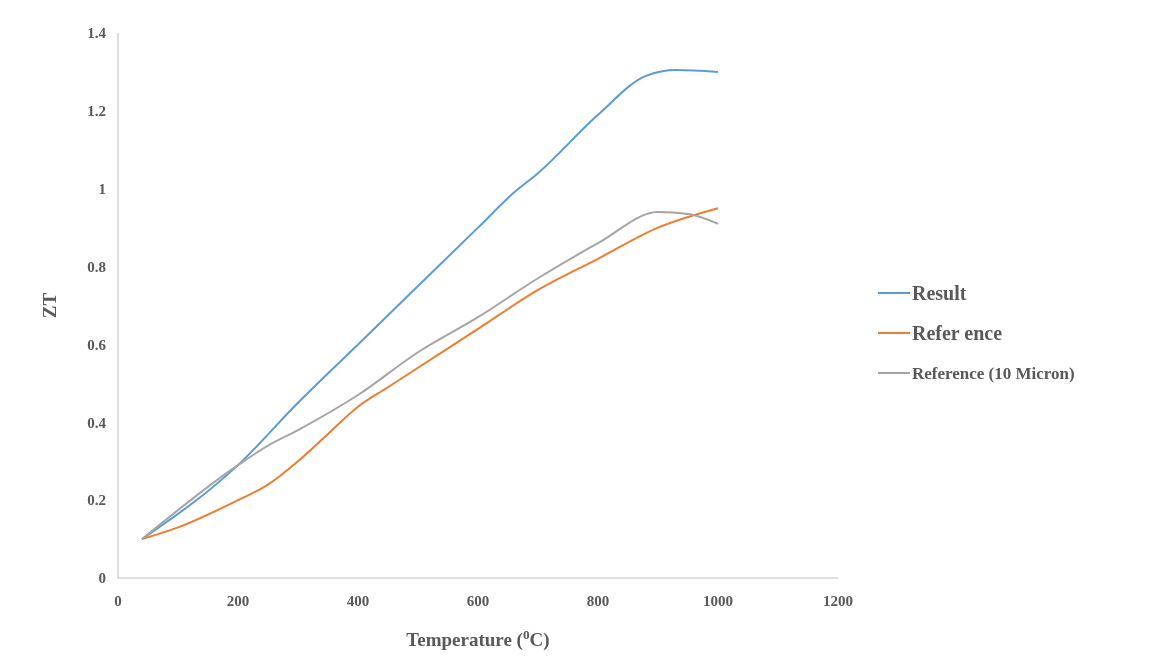 This screenshot has height=666, width=1157. I want to click on y-tick-label: 0, so click(102, 578).